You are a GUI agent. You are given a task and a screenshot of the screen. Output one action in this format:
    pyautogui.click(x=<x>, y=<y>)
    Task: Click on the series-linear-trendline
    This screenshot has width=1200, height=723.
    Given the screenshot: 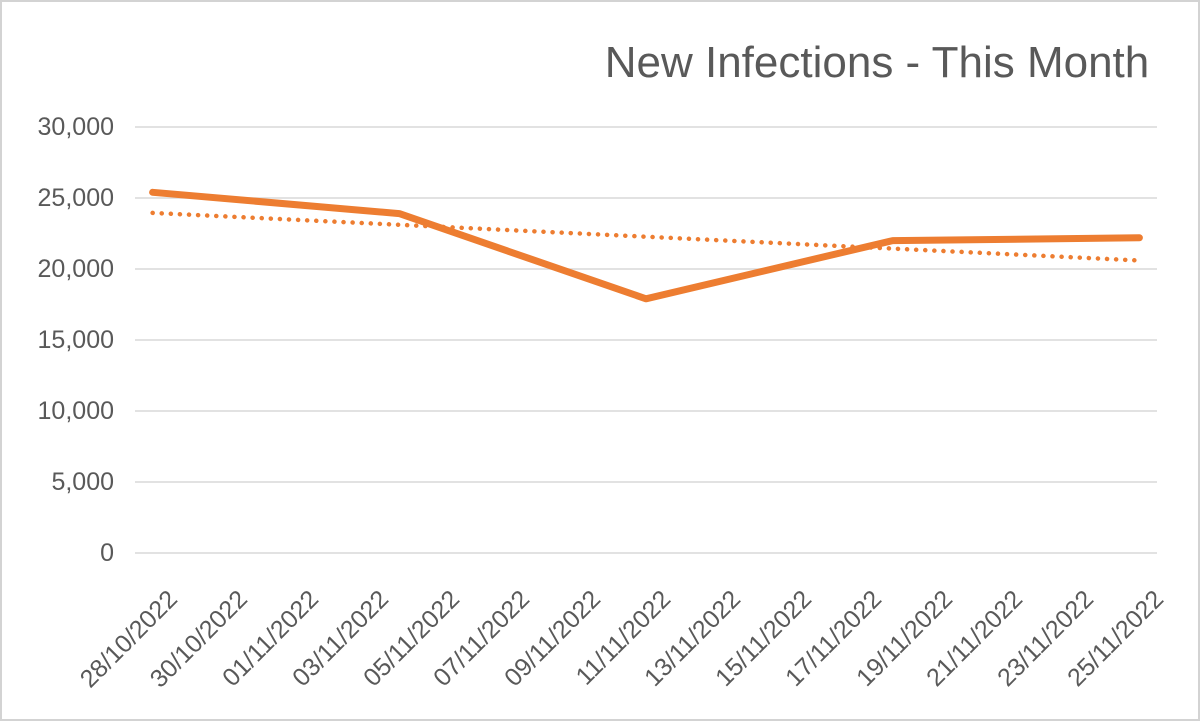 What is the action you would take?
    pyautogui.click(x=646, y=236)
    